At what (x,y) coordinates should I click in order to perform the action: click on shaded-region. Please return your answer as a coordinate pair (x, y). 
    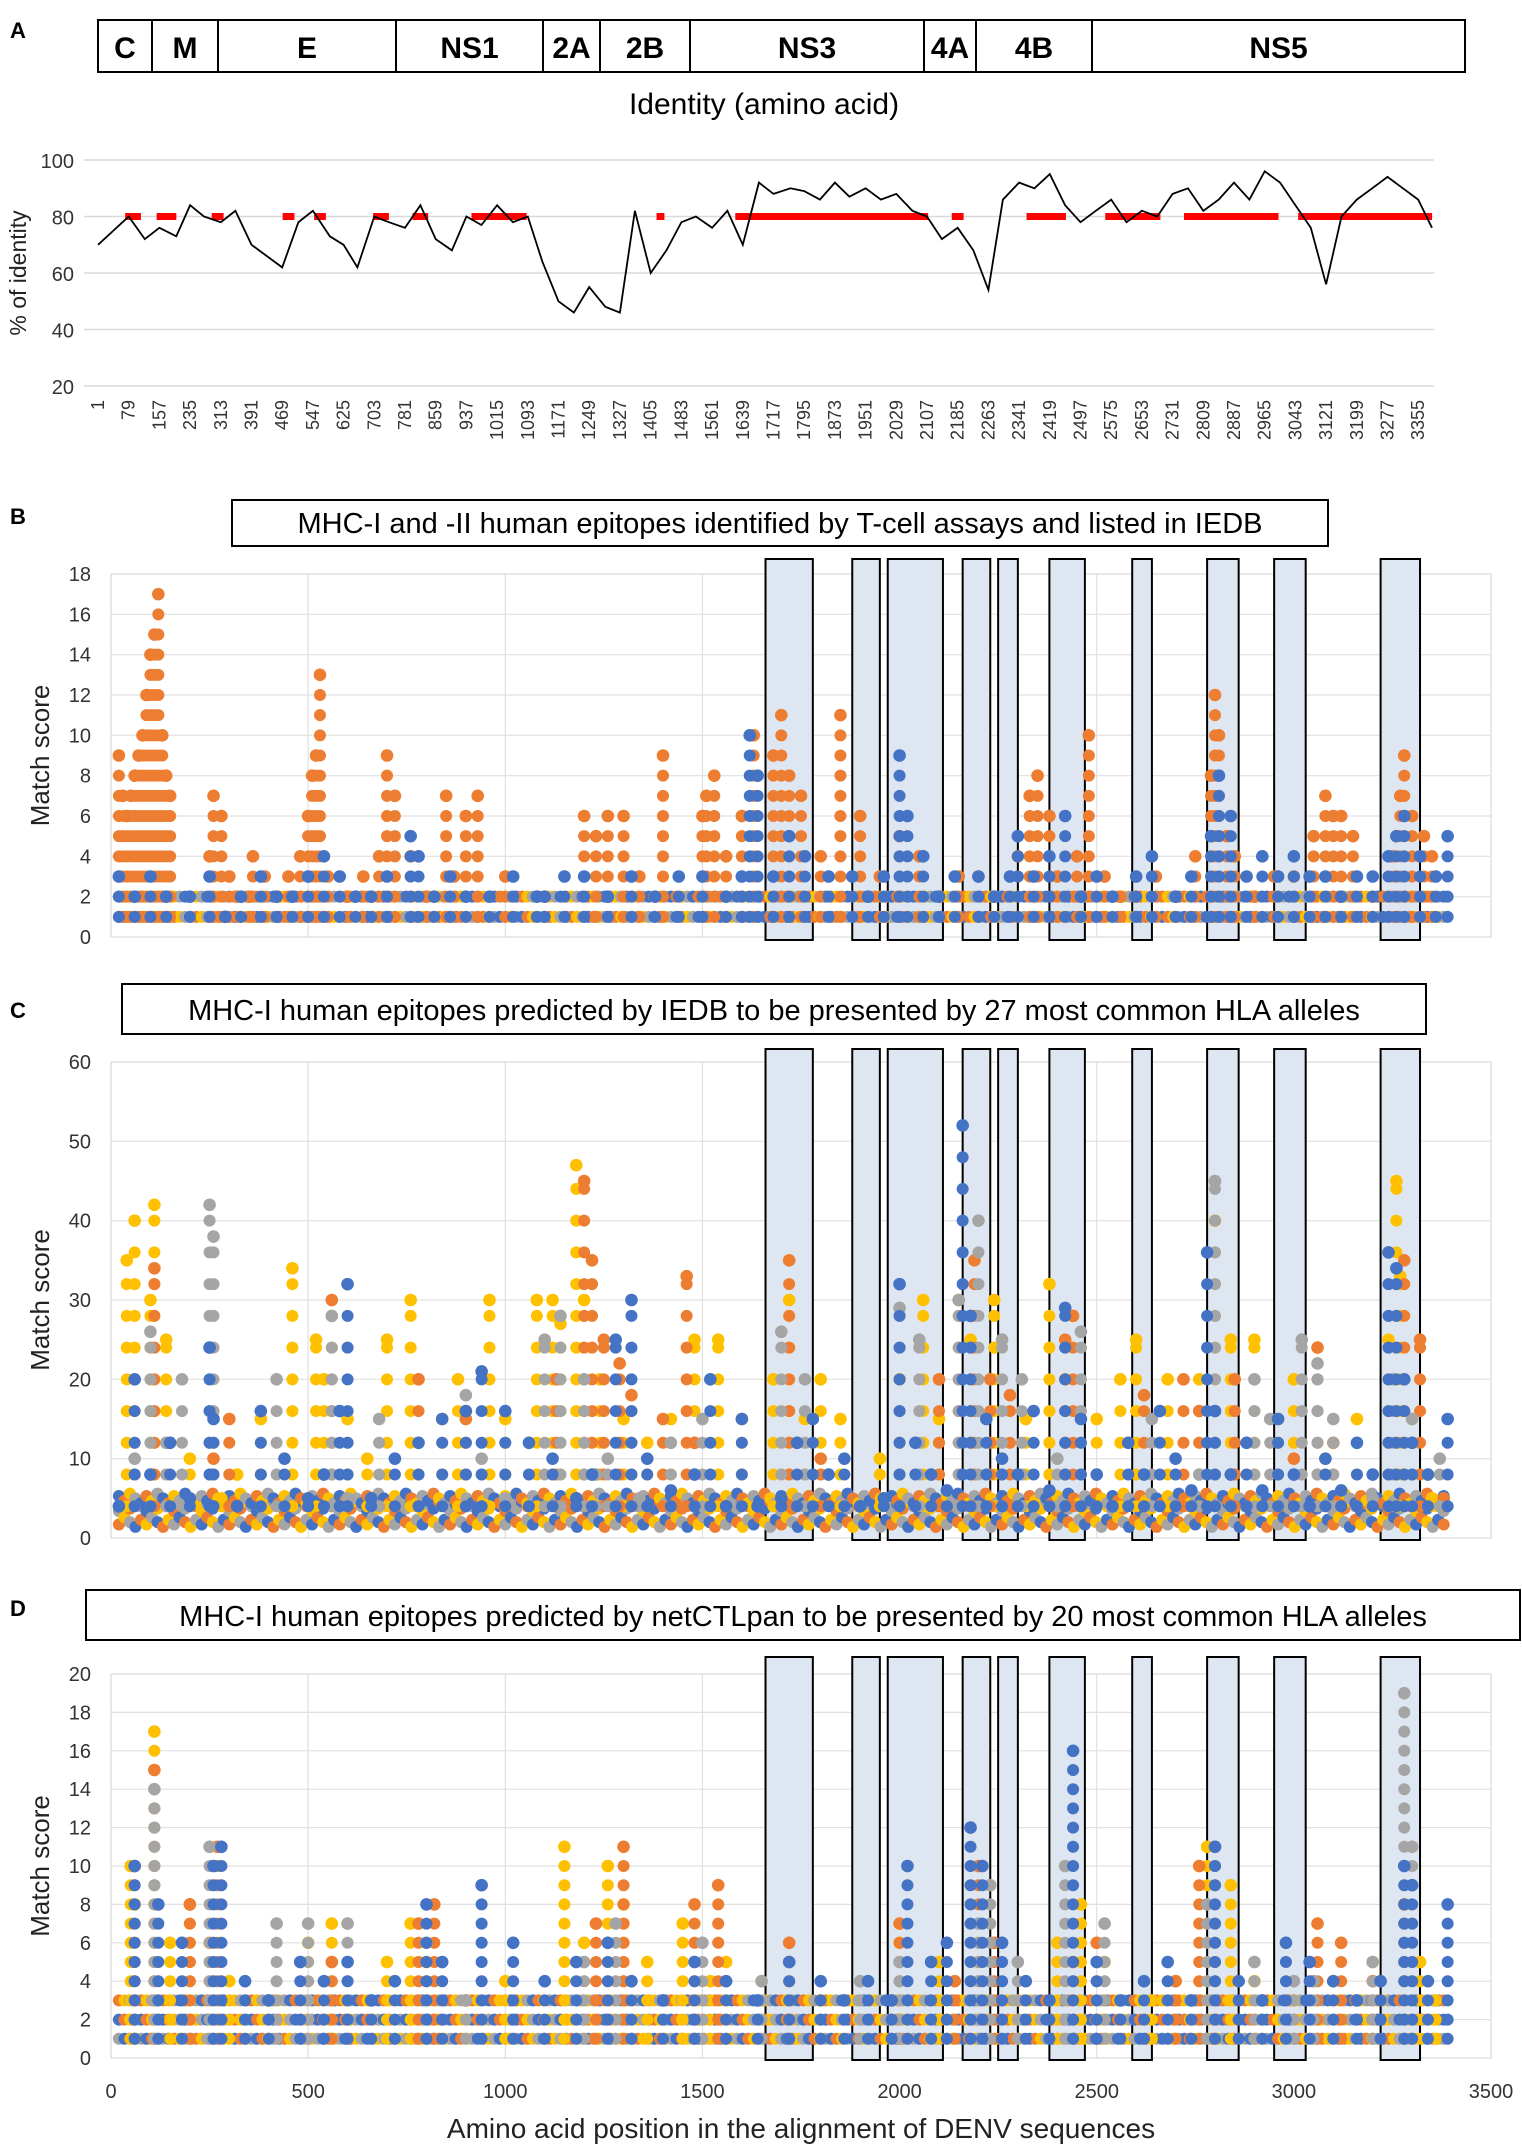
    Looking at the image, I should click on (915, 1858).